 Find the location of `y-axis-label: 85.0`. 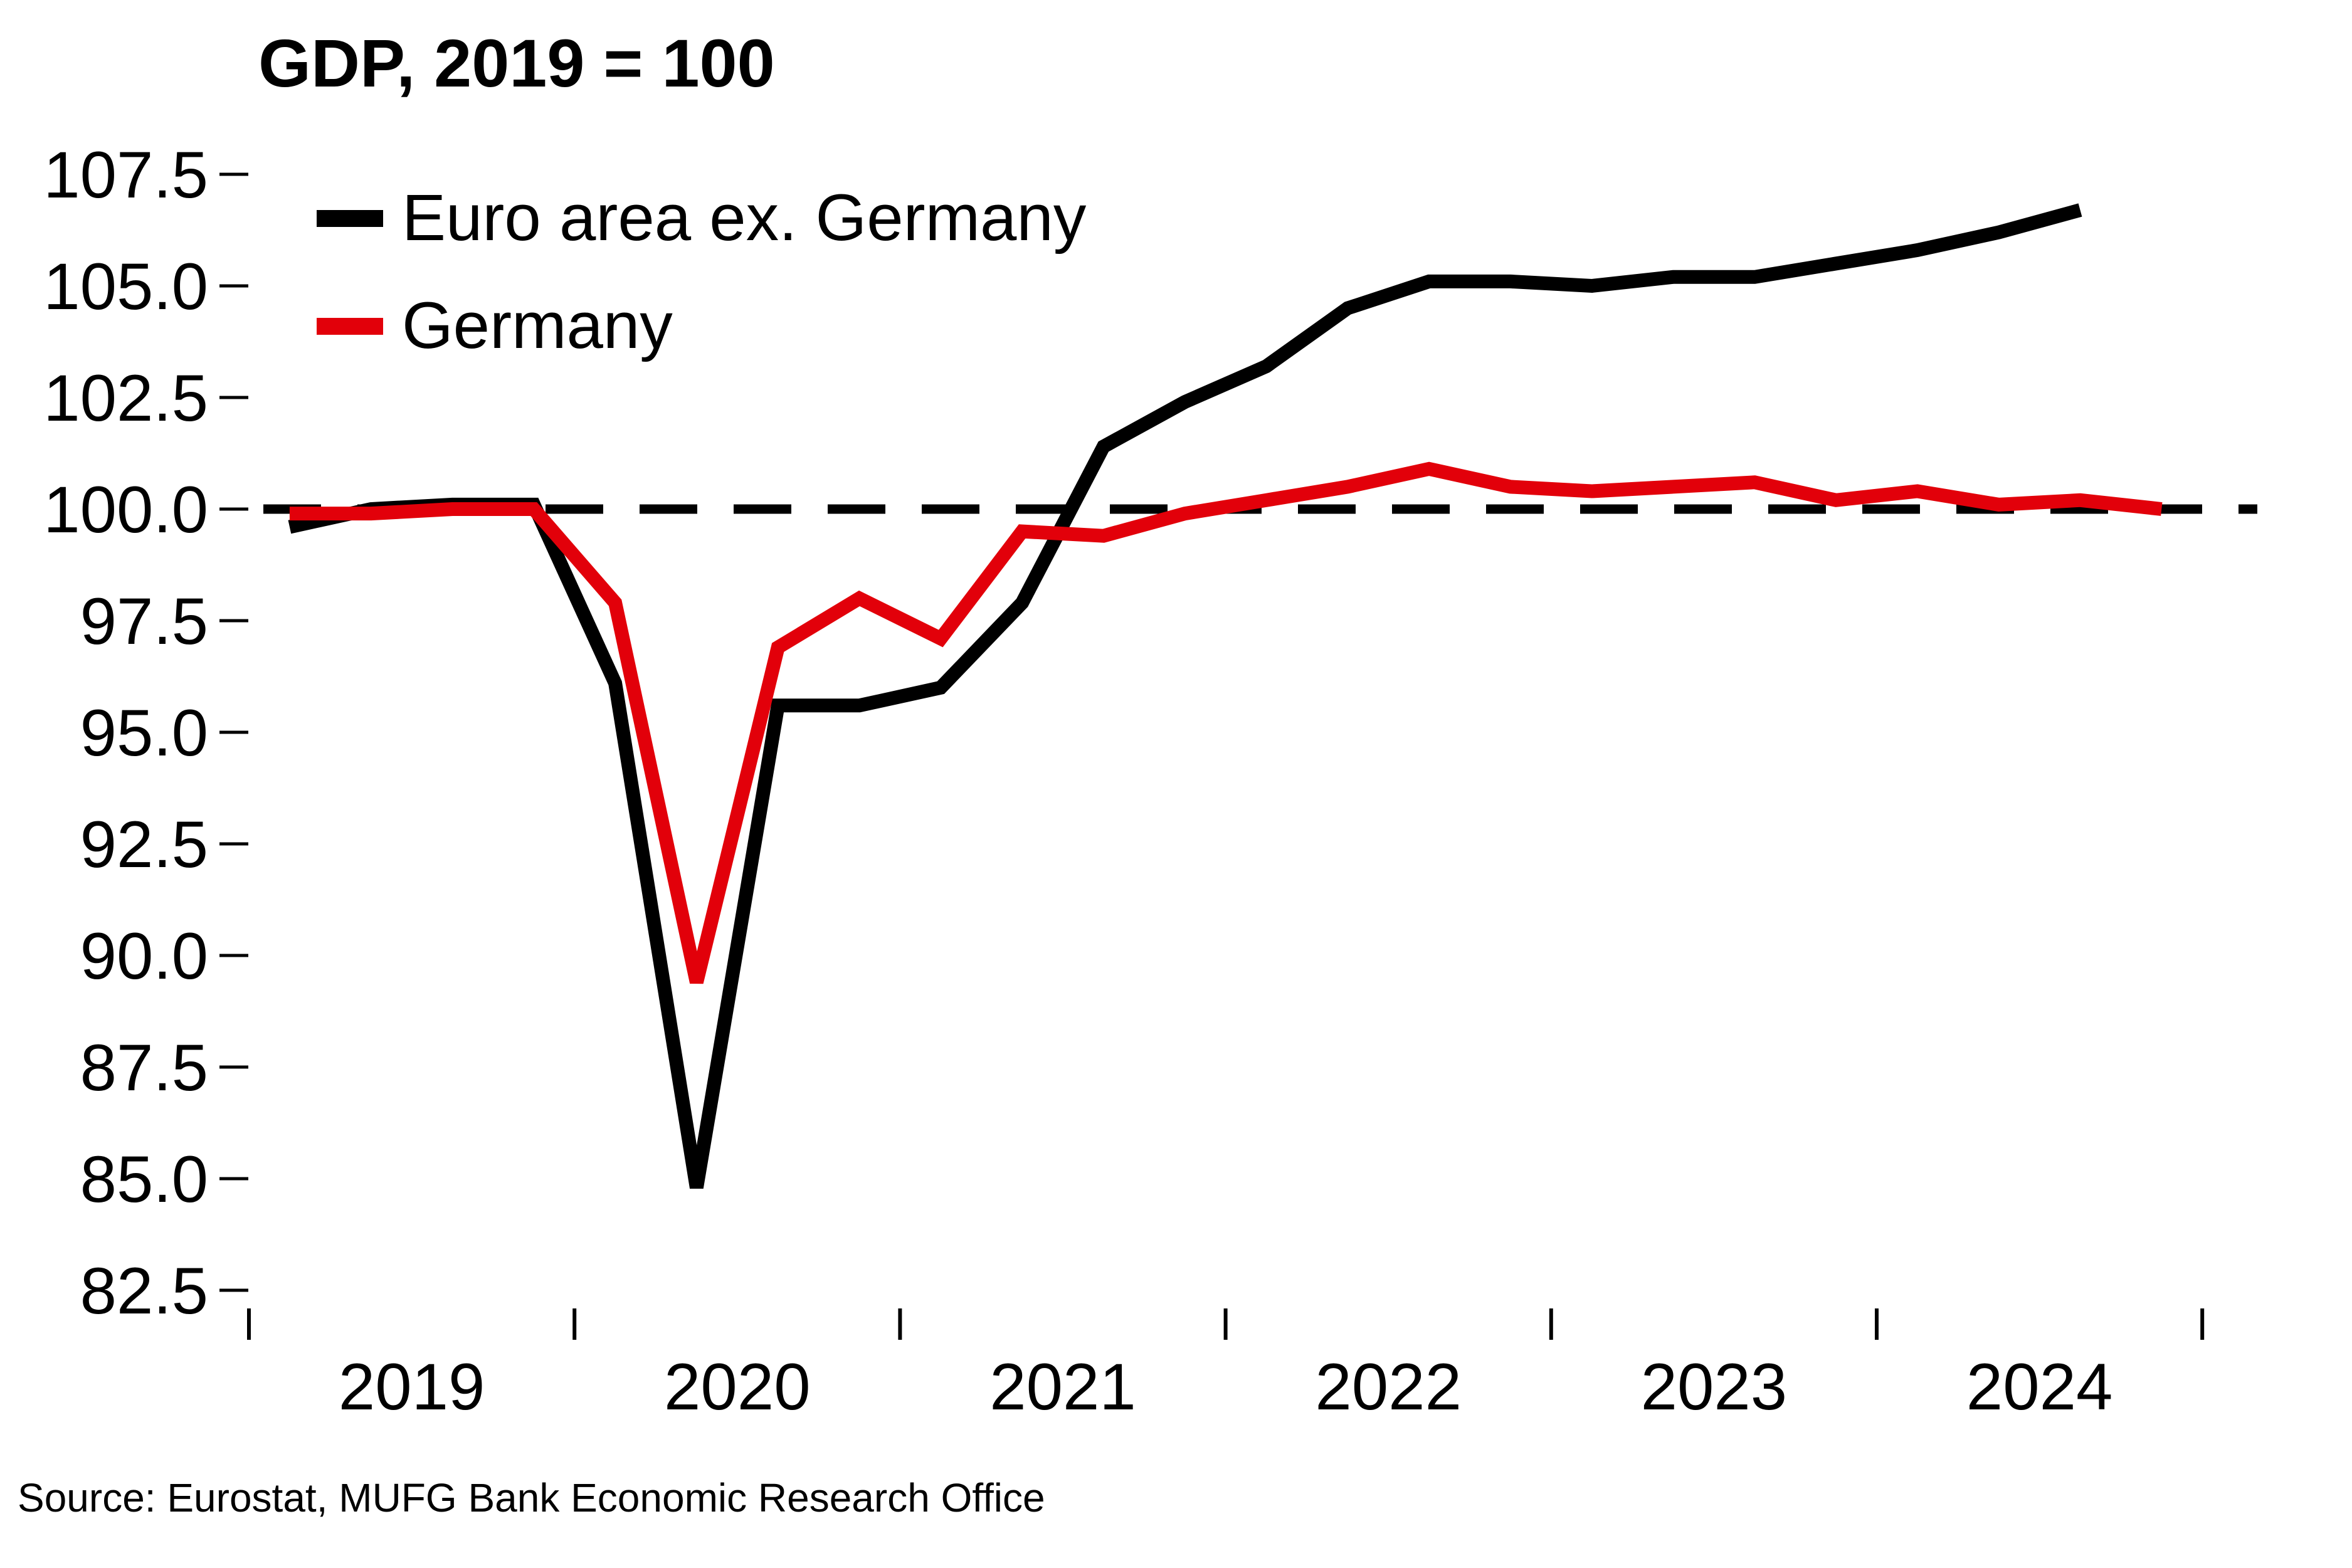

y-axis-label: 85.0 is located at coordinates (144, 1179).